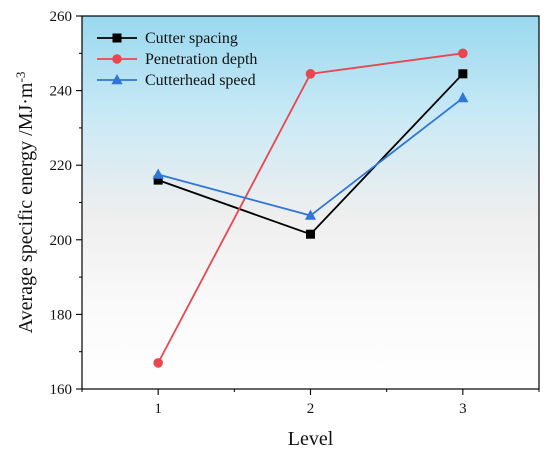  Describe the element at coordinates (26, 207) in the screenshot. I see `y-axis-title-main: Average specific energy /MJ·m` at that location.